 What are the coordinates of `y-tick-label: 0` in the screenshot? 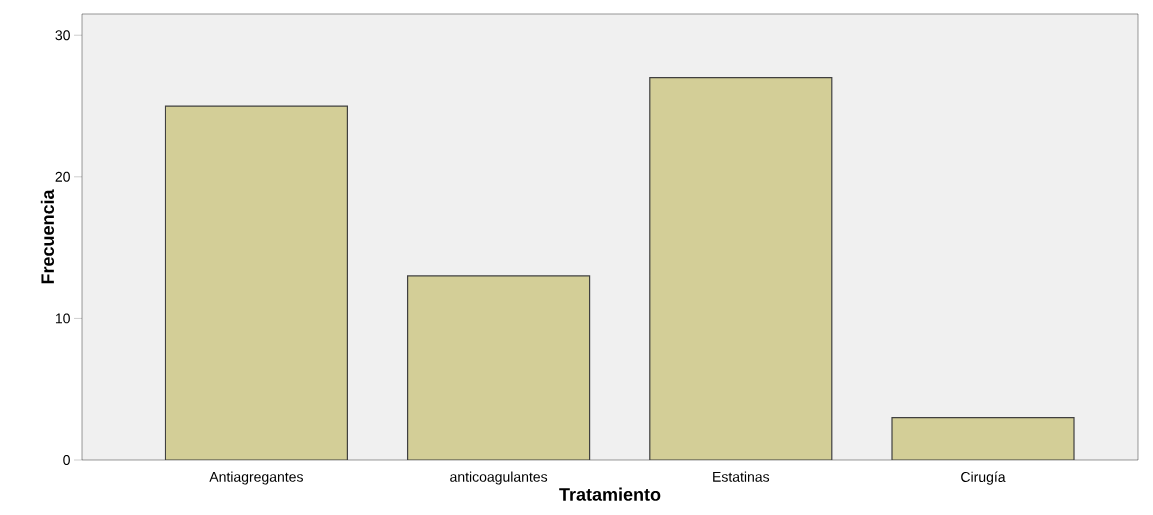 It's located at (66, 460).